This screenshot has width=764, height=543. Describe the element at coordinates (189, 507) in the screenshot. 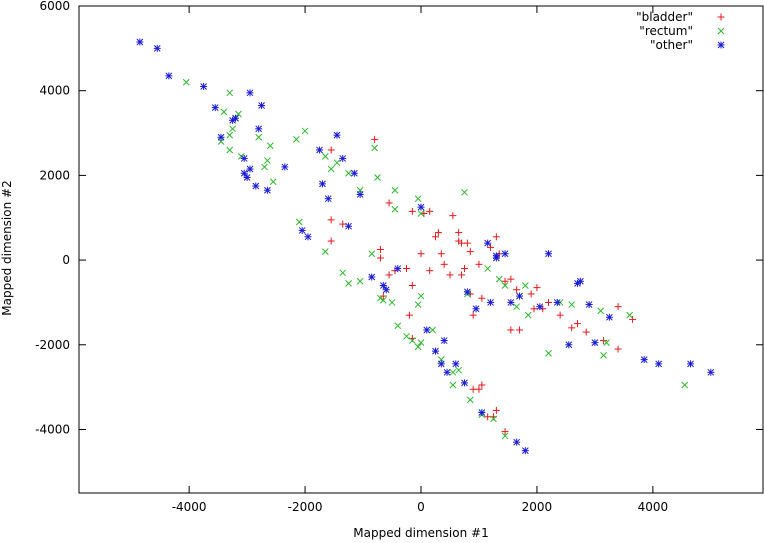

I see `x-tick-label: -4000` at that location.